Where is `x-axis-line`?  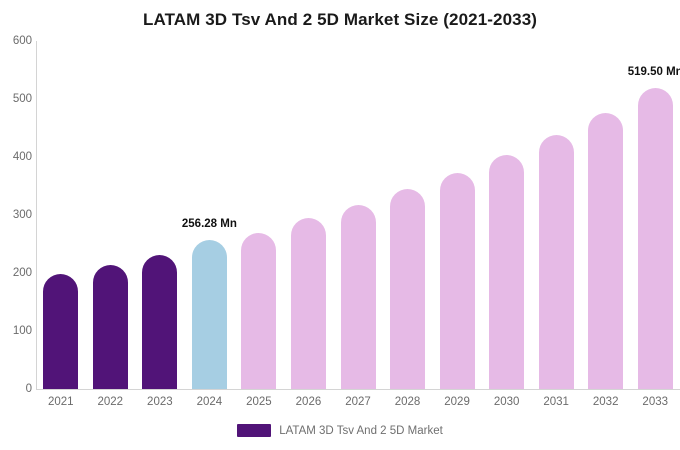 x-axis-line is located at coordinates (358, 389).